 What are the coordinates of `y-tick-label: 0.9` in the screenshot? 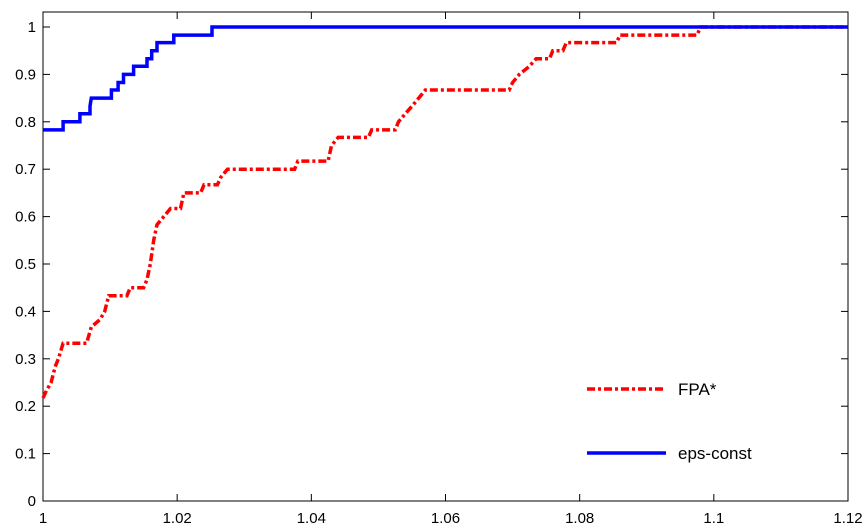 It's located at (25, 74).